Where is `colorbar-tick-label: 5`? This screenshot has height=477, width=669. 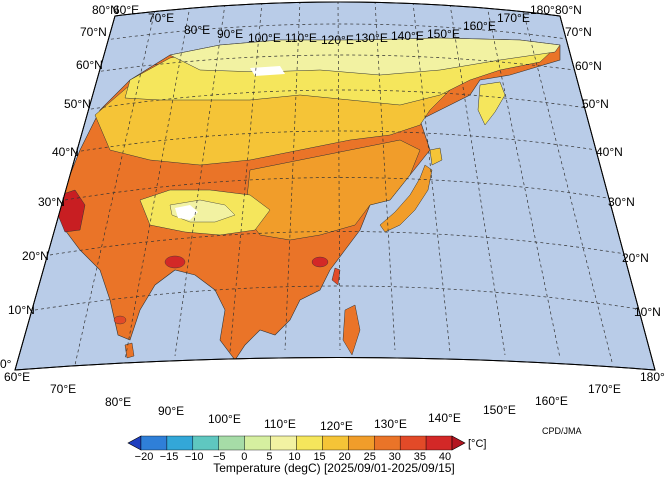 colorbar-tick-label: 5 is located at coordinates (269, 457).